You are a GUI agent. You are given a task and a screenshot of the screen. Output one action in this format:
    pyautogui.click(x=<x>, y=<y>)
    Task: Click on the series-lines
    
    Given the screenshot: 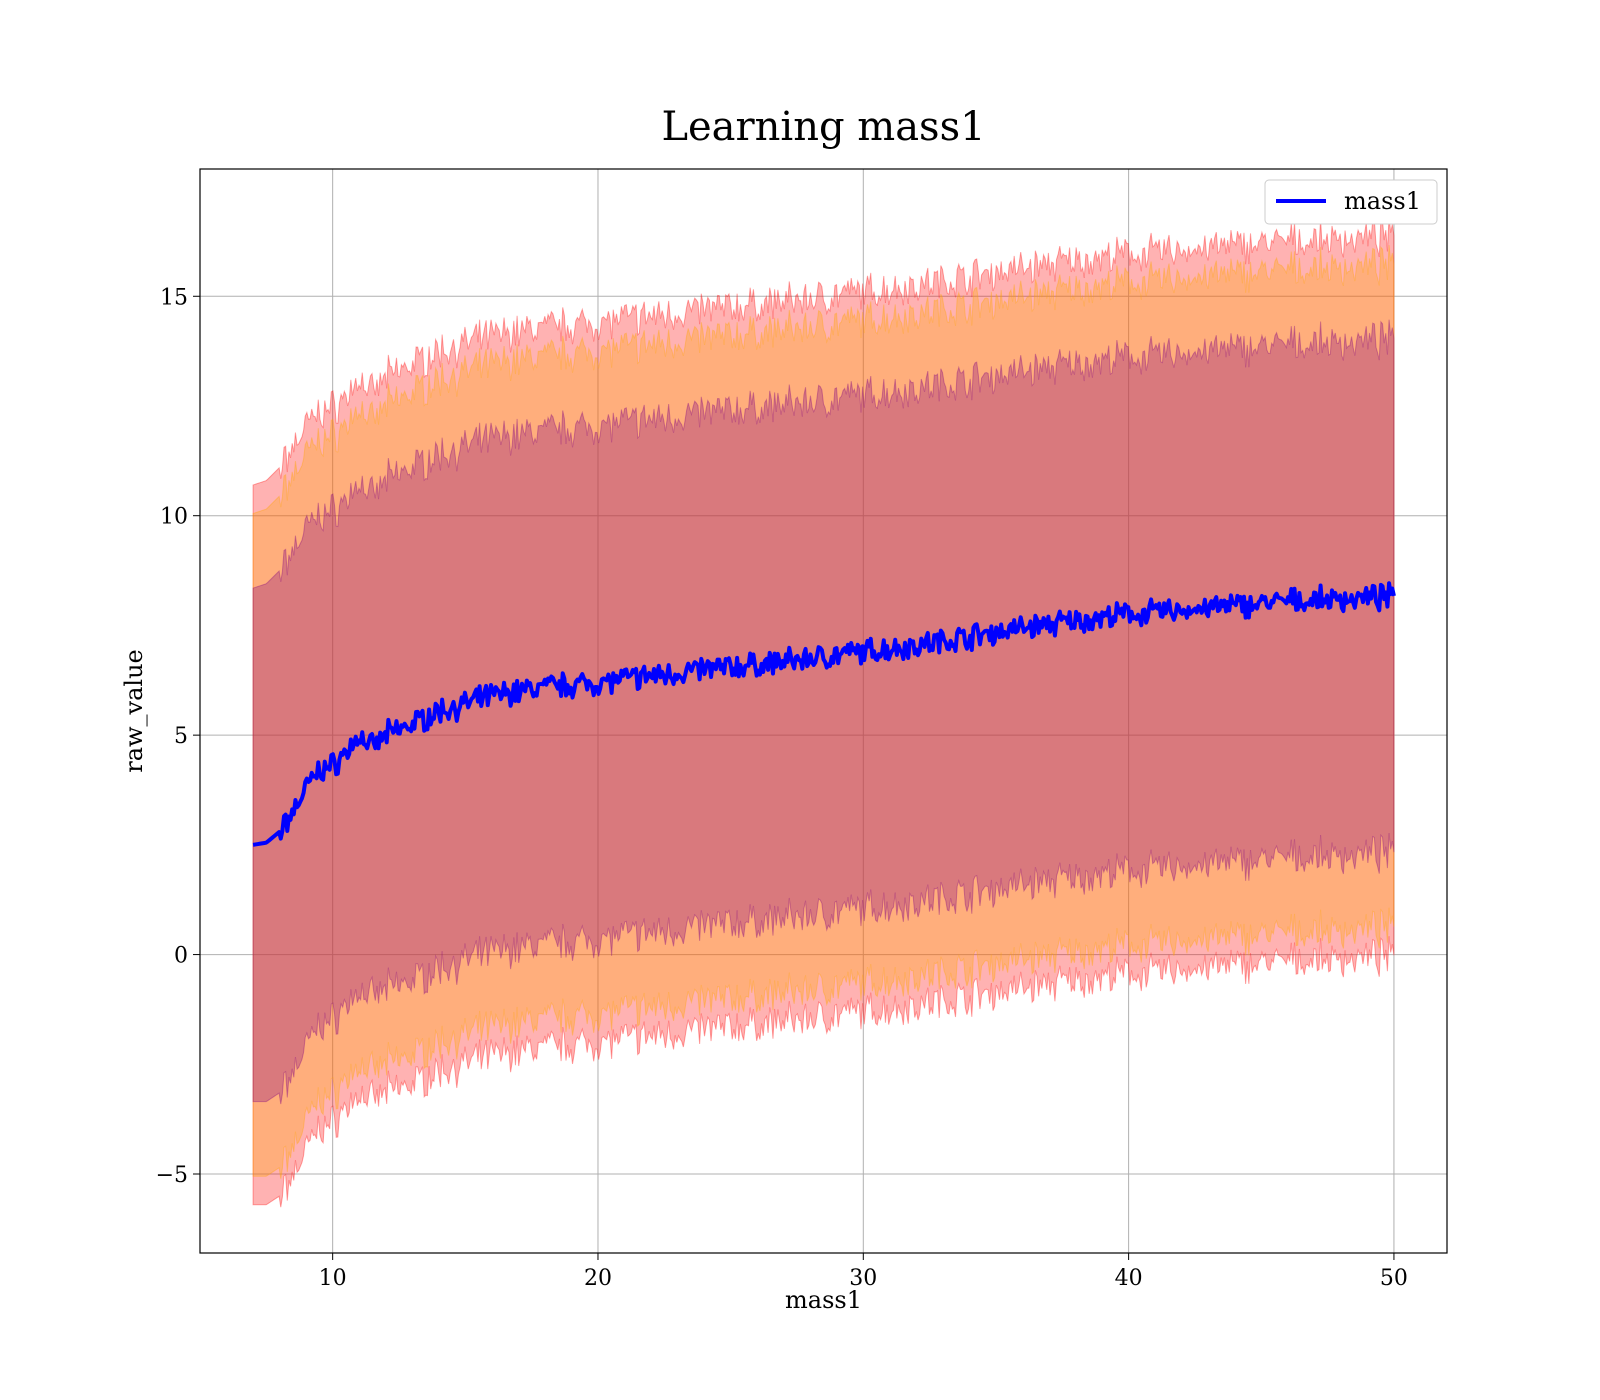 What is the action you would take?
    pyautogui.click(x=824, y=714)
    